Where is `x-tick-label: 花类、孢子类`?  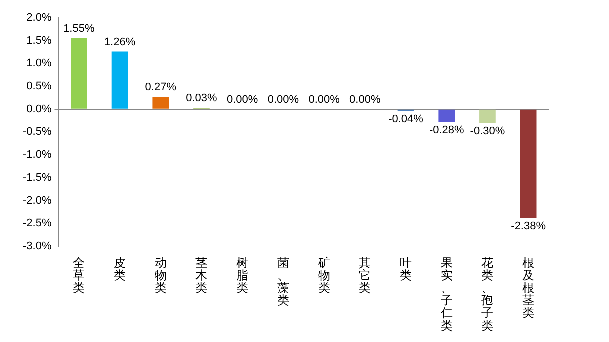 x-tick-label: 花类、孢子类 is located at coordinates (488, 294).